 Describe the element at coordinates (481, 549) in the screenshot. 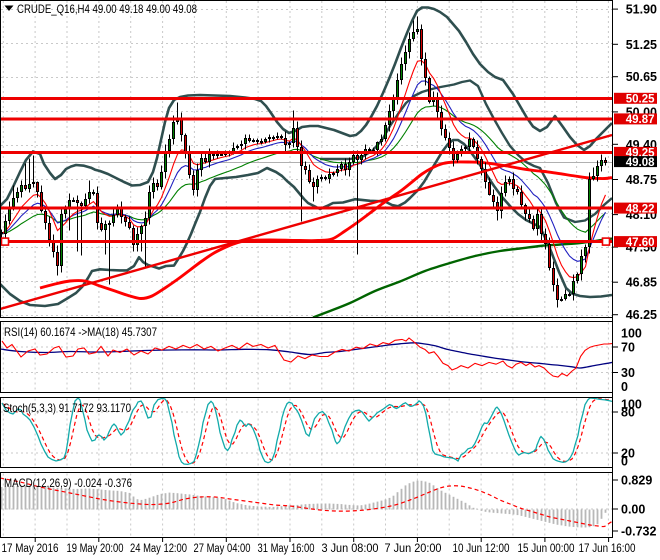

I see `svg-text: 10 Jun 12:00` at that location.